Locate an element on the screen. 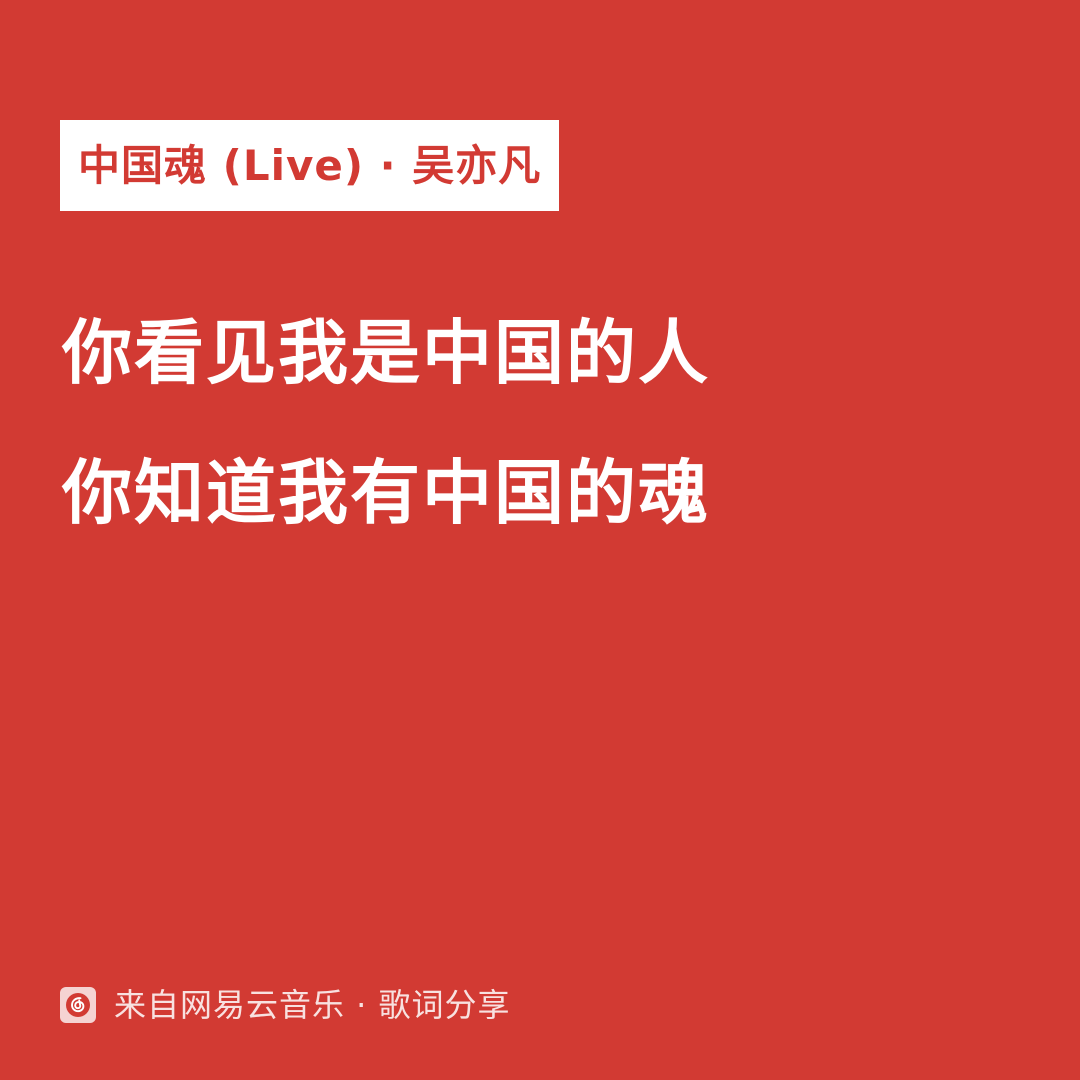  lyrics-block: 你看见我是中国的人 你知道我有中国的魂 is located at coordinates (386, 423).